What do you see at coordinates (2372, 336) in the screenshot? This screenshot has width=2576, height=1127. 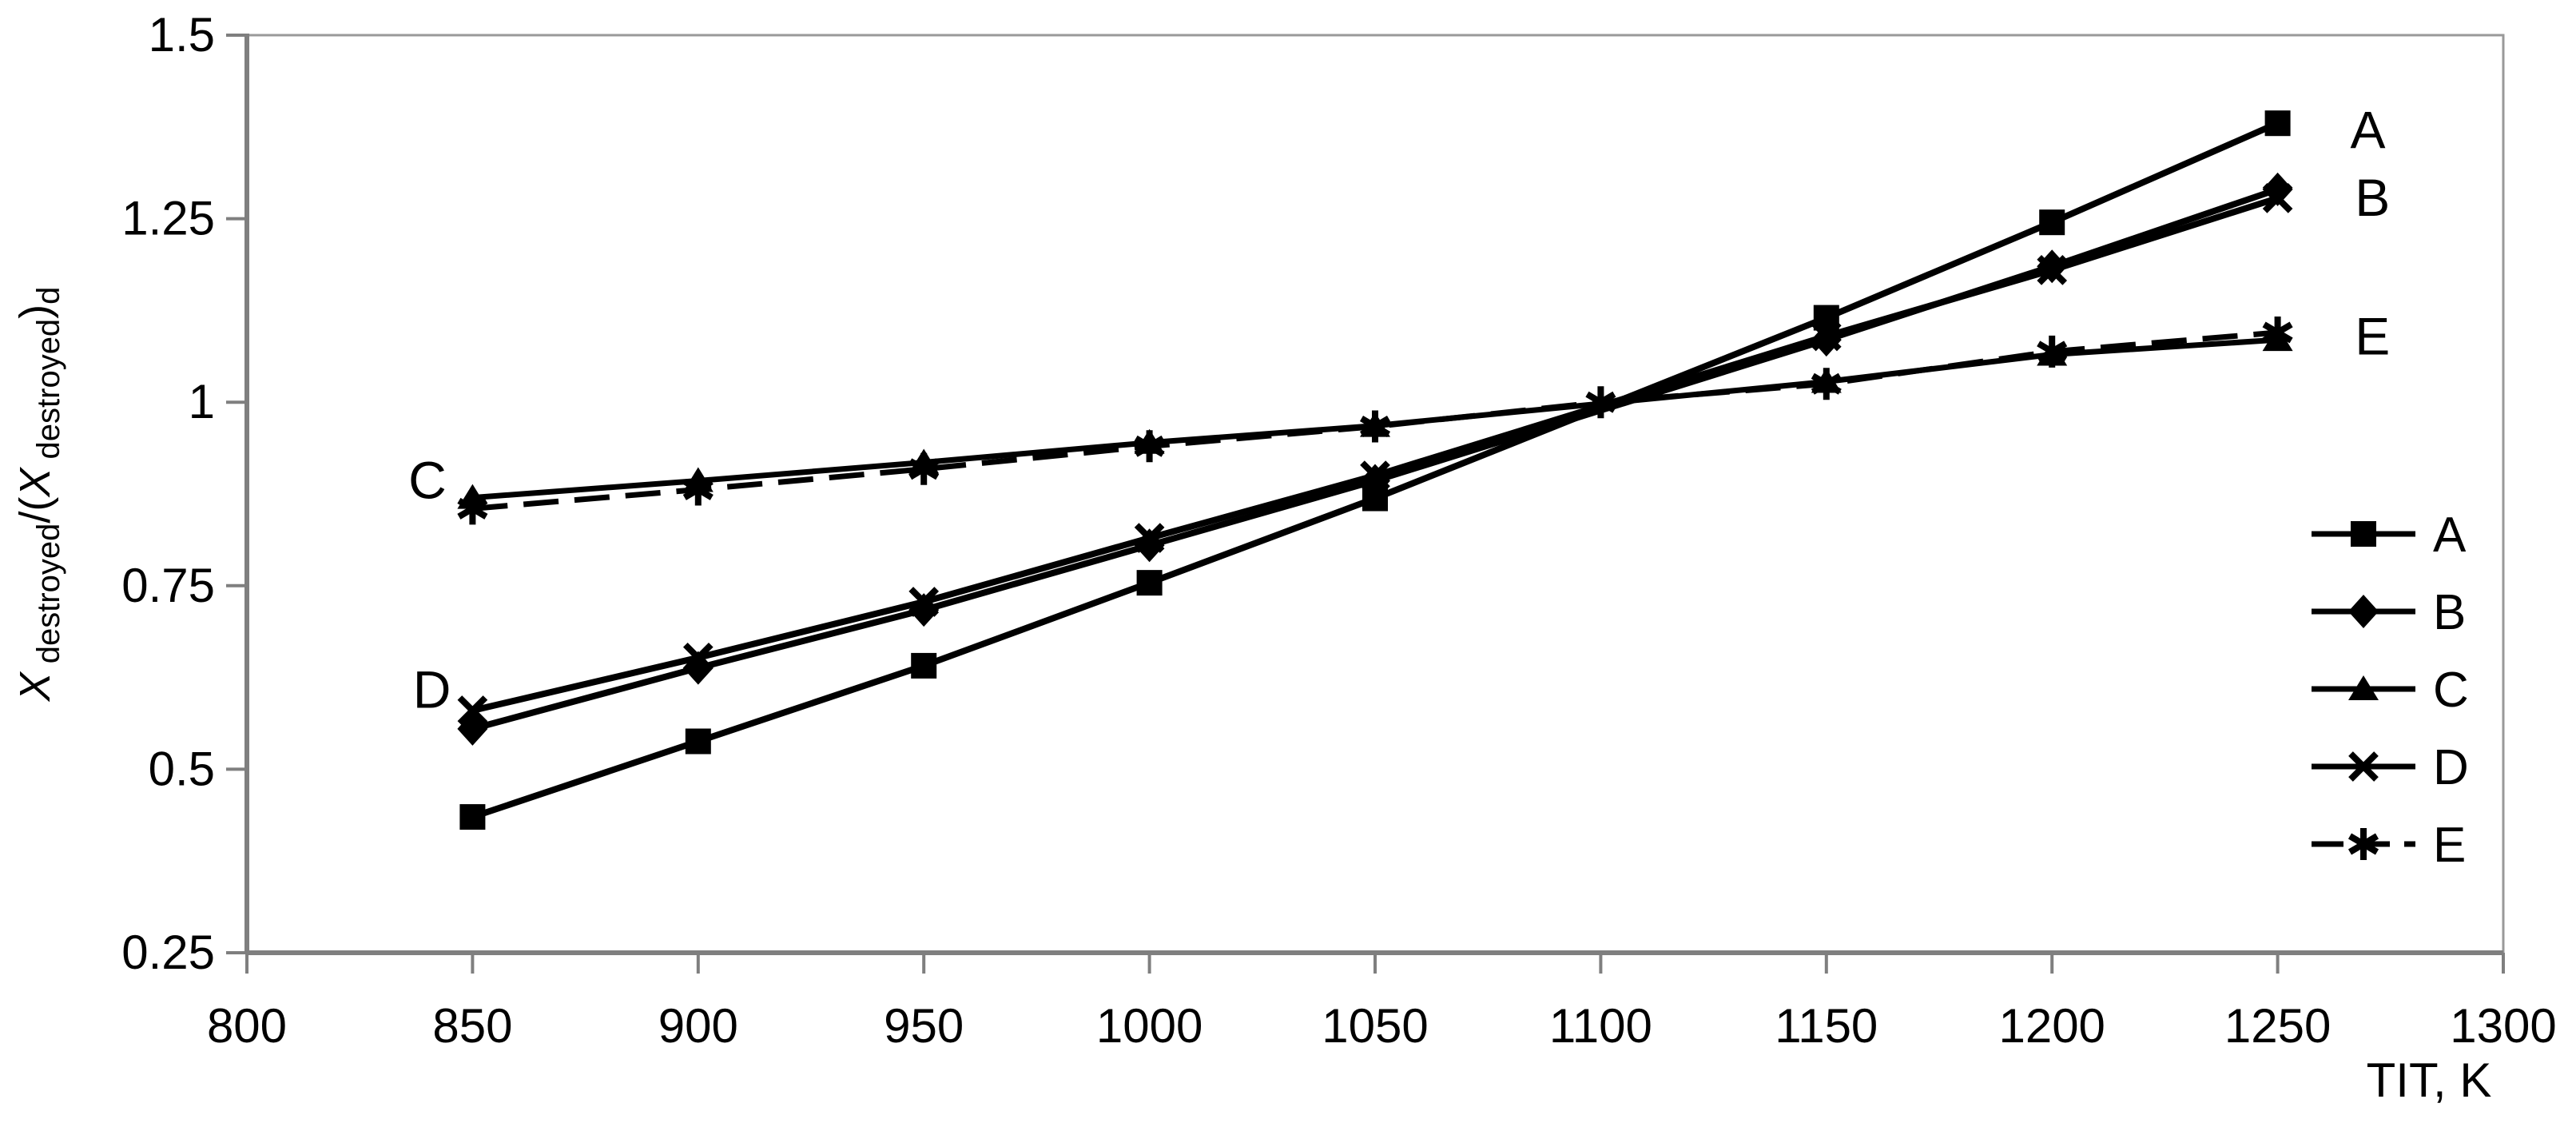 I see `series-annotation-E: E` at bounding box center [2372, 336].